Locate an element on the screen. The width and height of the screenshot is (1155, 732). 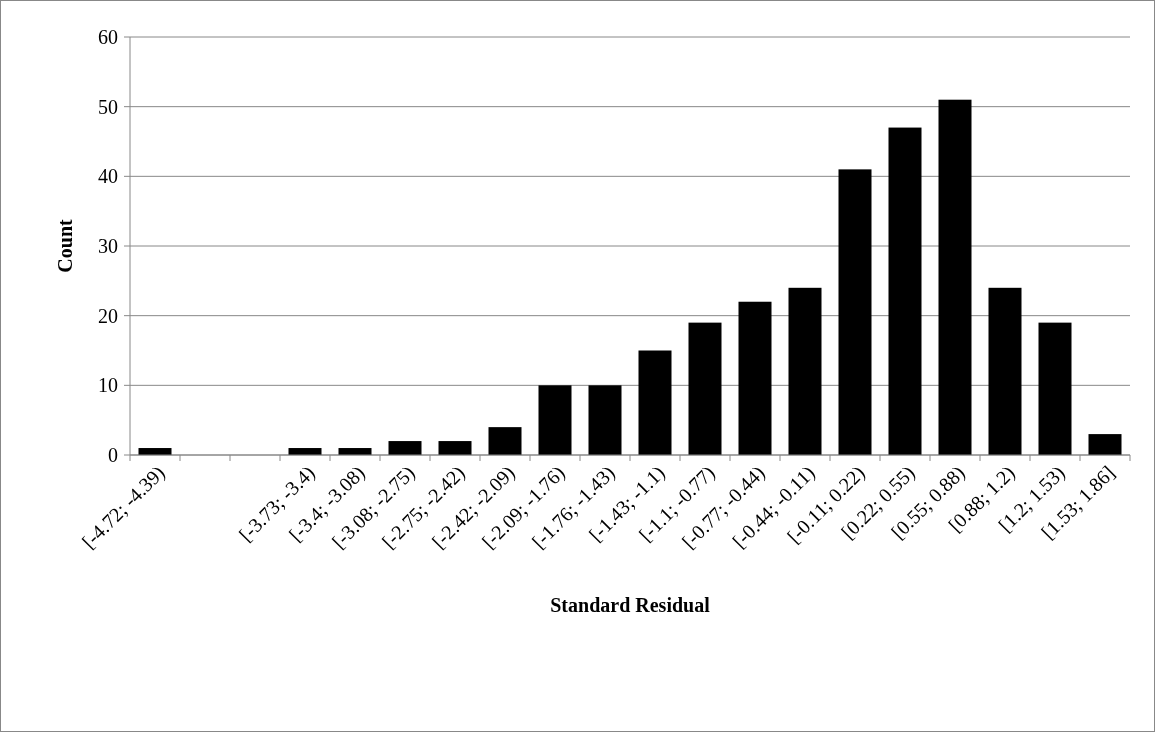
y-tick-label: 40 is located at coordinates (108, 176).